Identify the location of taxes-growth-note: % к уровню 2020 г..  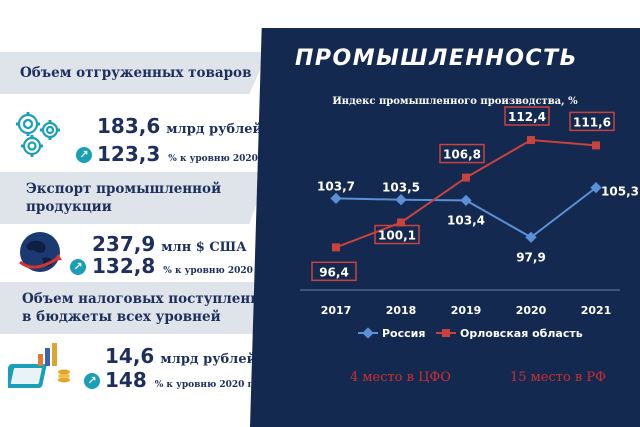
(205, 385).